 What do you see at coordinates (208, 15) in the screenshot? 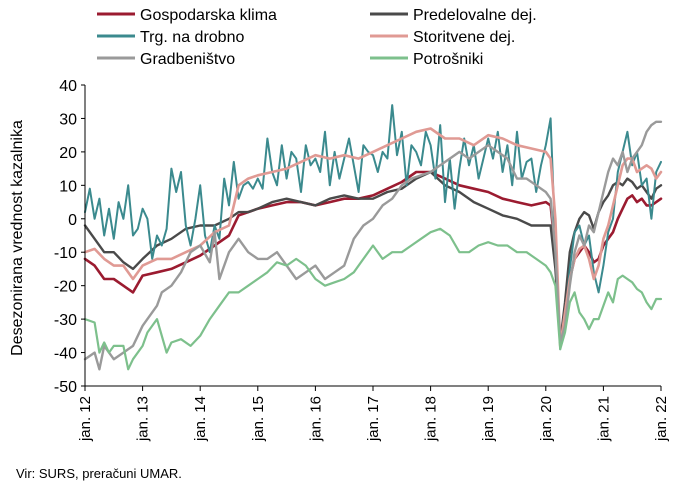
I see `legend-label-gospodarska-klima: Gospodarska klima` at bounding box center [208, 15].